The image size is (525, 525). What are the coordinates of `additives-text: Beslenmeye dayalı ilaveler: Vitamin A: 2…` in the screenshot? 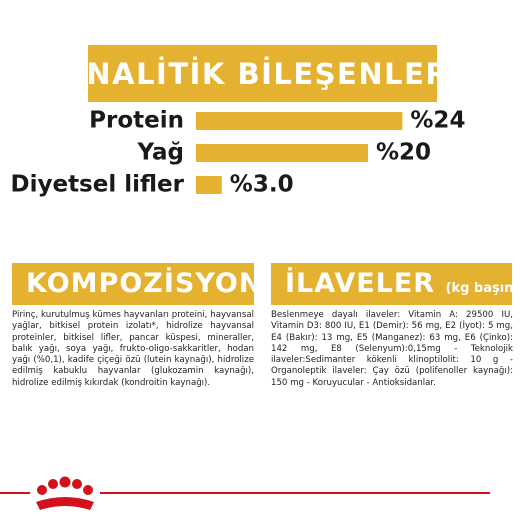 It's located at (392, 349).